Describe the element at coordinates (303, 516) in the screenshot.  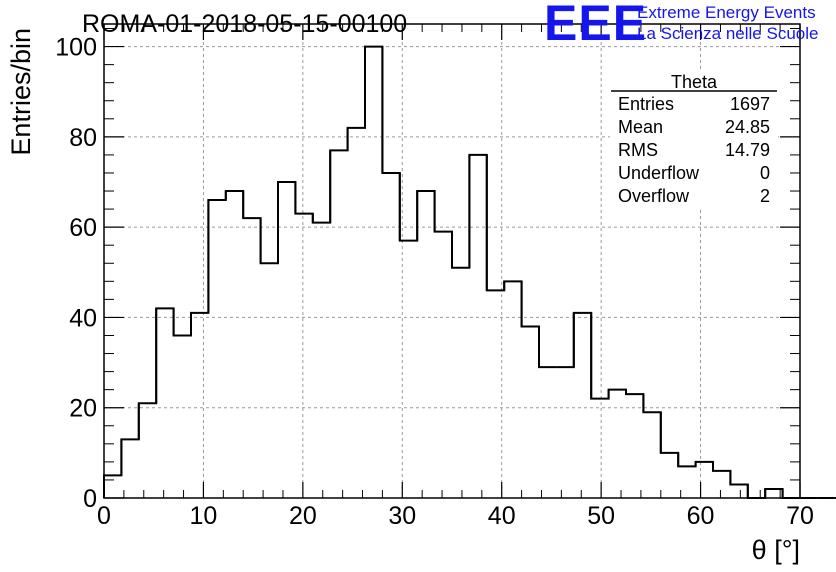
I see `x-tick-label: 20` at that location.